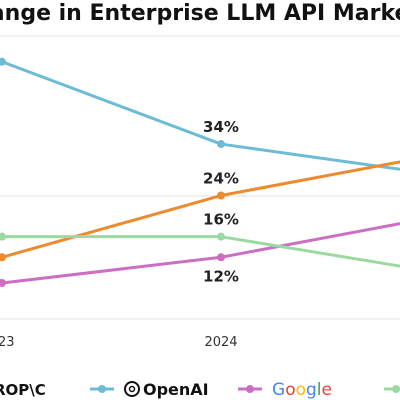 The height and width of the screenshot is (400, 400). I want to click on data-label: 16%, so click(221, 220).